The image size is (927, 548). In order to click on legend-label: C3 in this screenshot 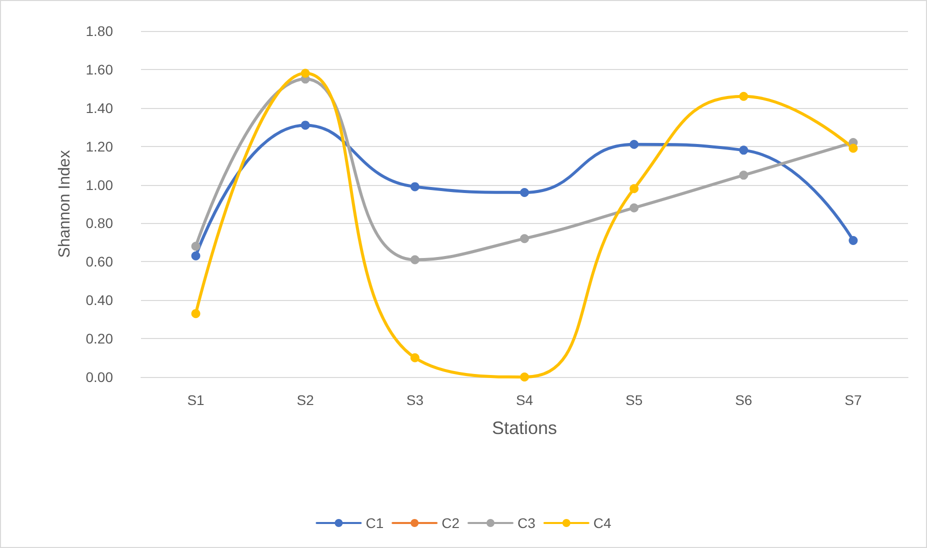, I will do `click(527, 523)`.